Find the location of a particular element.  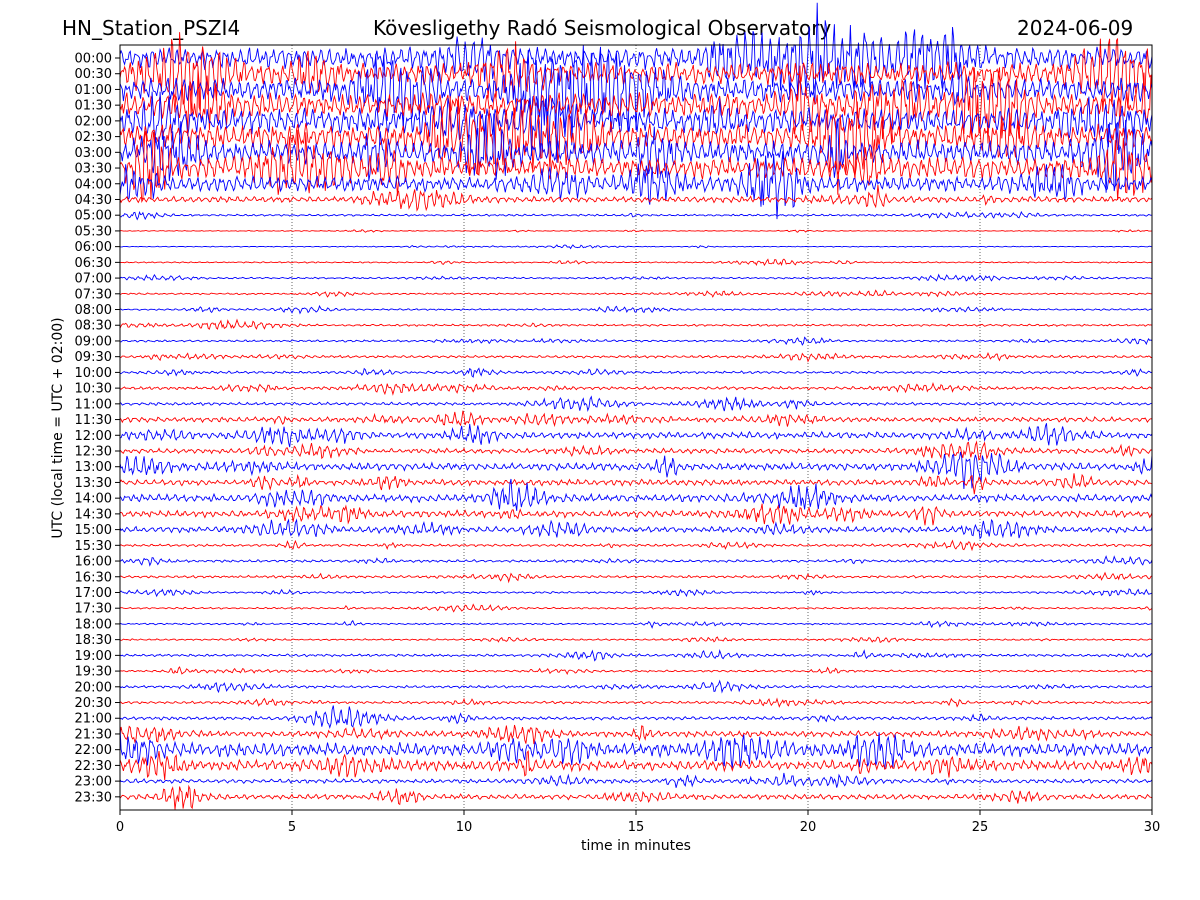

y-tick-label: 03:30 is located at coordinates (93, 169).